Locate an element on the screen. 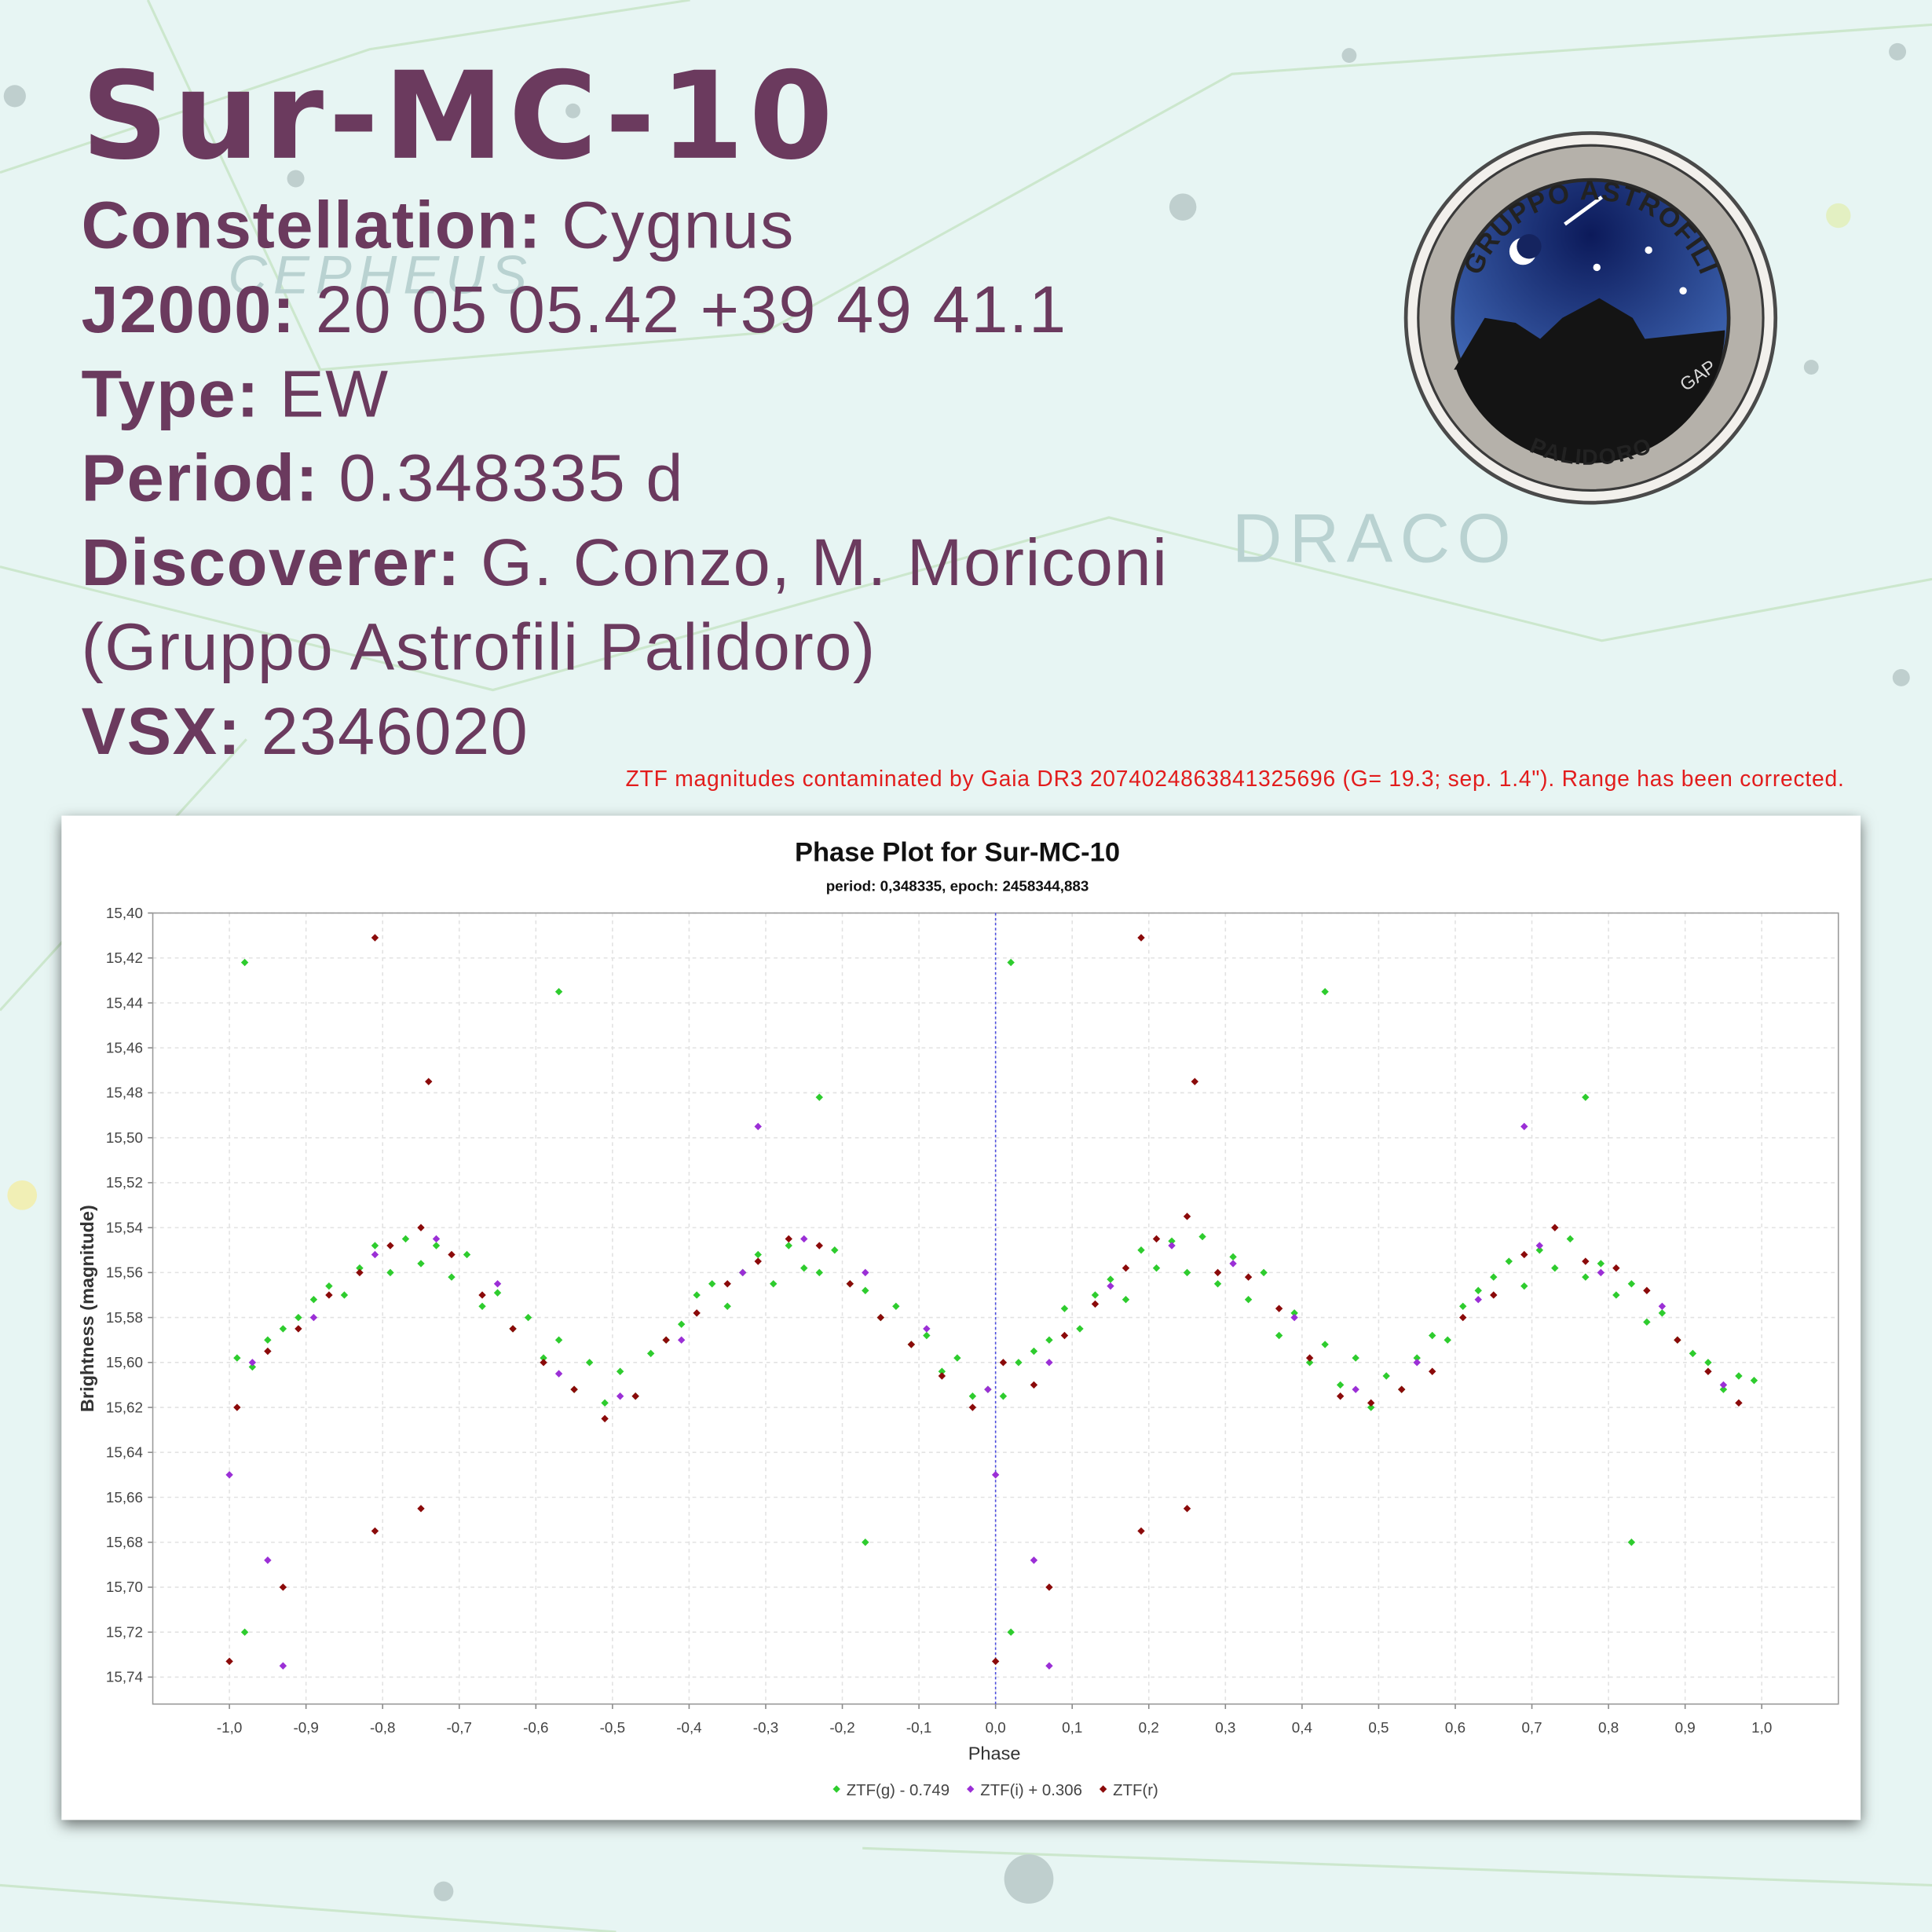  y-tick-label: 15,52 is located at coordinates (125, 1182).